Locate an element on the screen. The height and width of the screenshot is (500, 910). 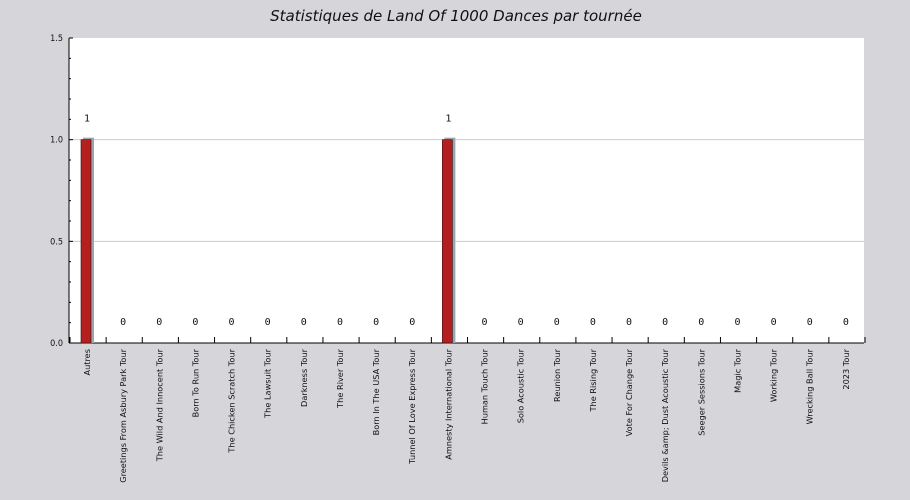
x-tick-label: Born To Run Tour is located at coordinates (195, 382).